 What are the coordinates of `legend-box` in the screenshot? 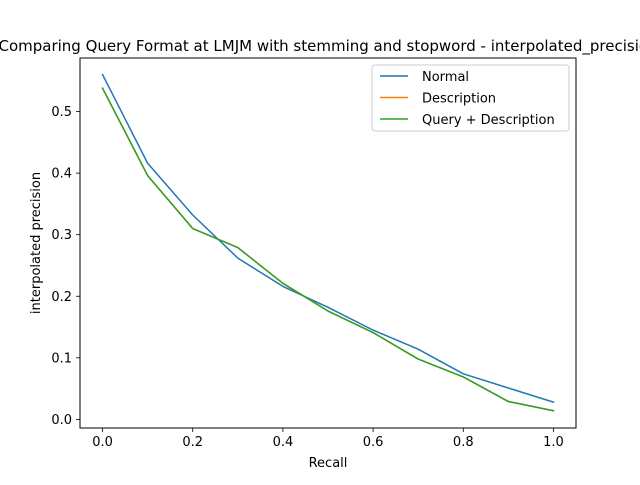 It's located at (470, 98).